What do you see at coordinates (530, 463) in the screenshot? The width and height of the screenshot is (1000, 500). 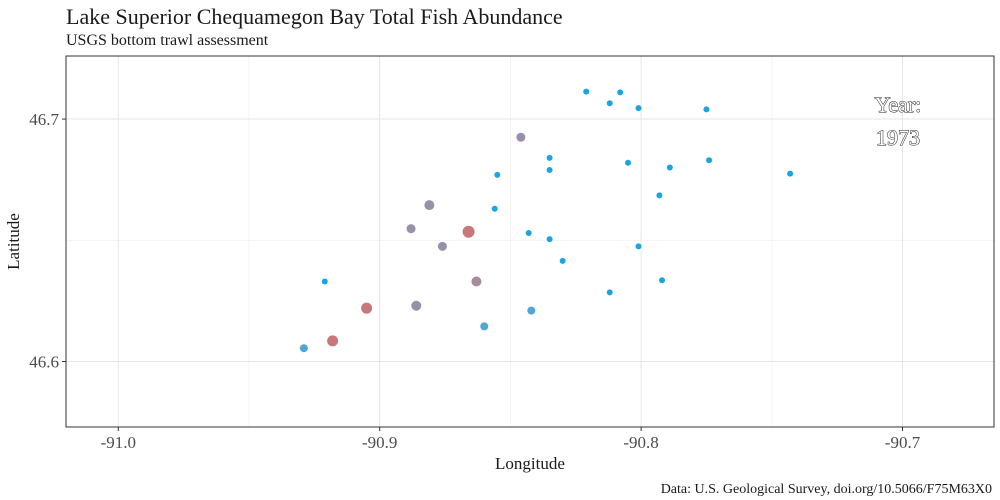 I see `x-axis-title: Longitude` at bounding box center [530, 463].